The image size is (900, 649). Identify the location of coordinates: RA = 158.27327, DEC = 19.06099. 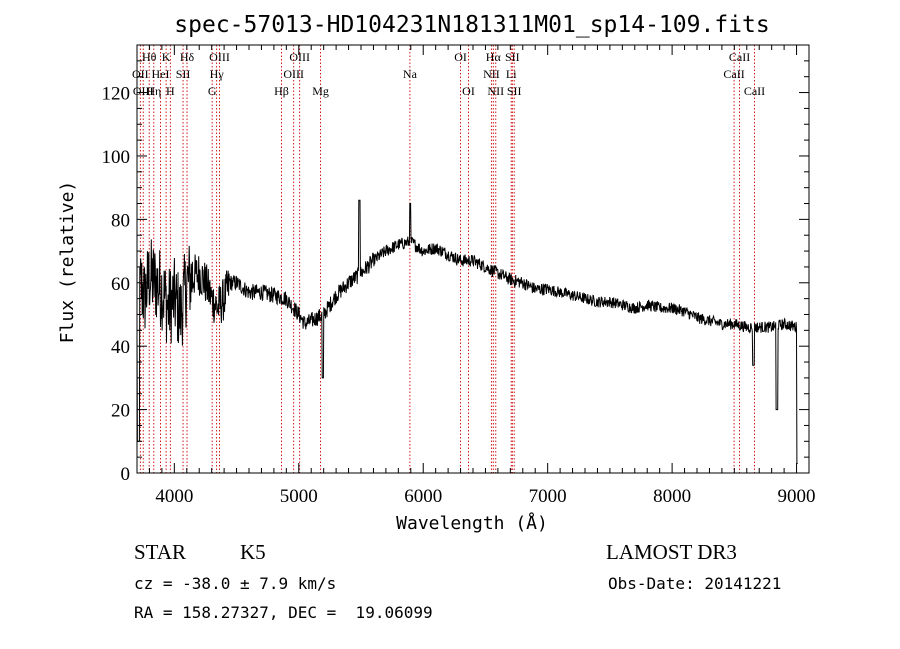
(283, 612).